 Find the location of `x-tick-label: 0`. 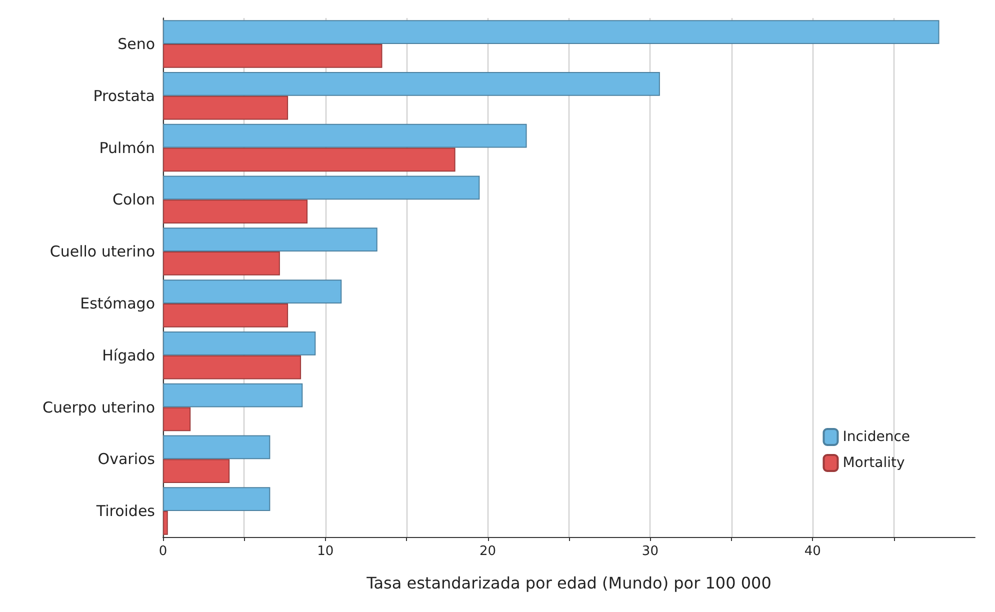

x-tick-label: 0 is located at coordinates (163, 551).